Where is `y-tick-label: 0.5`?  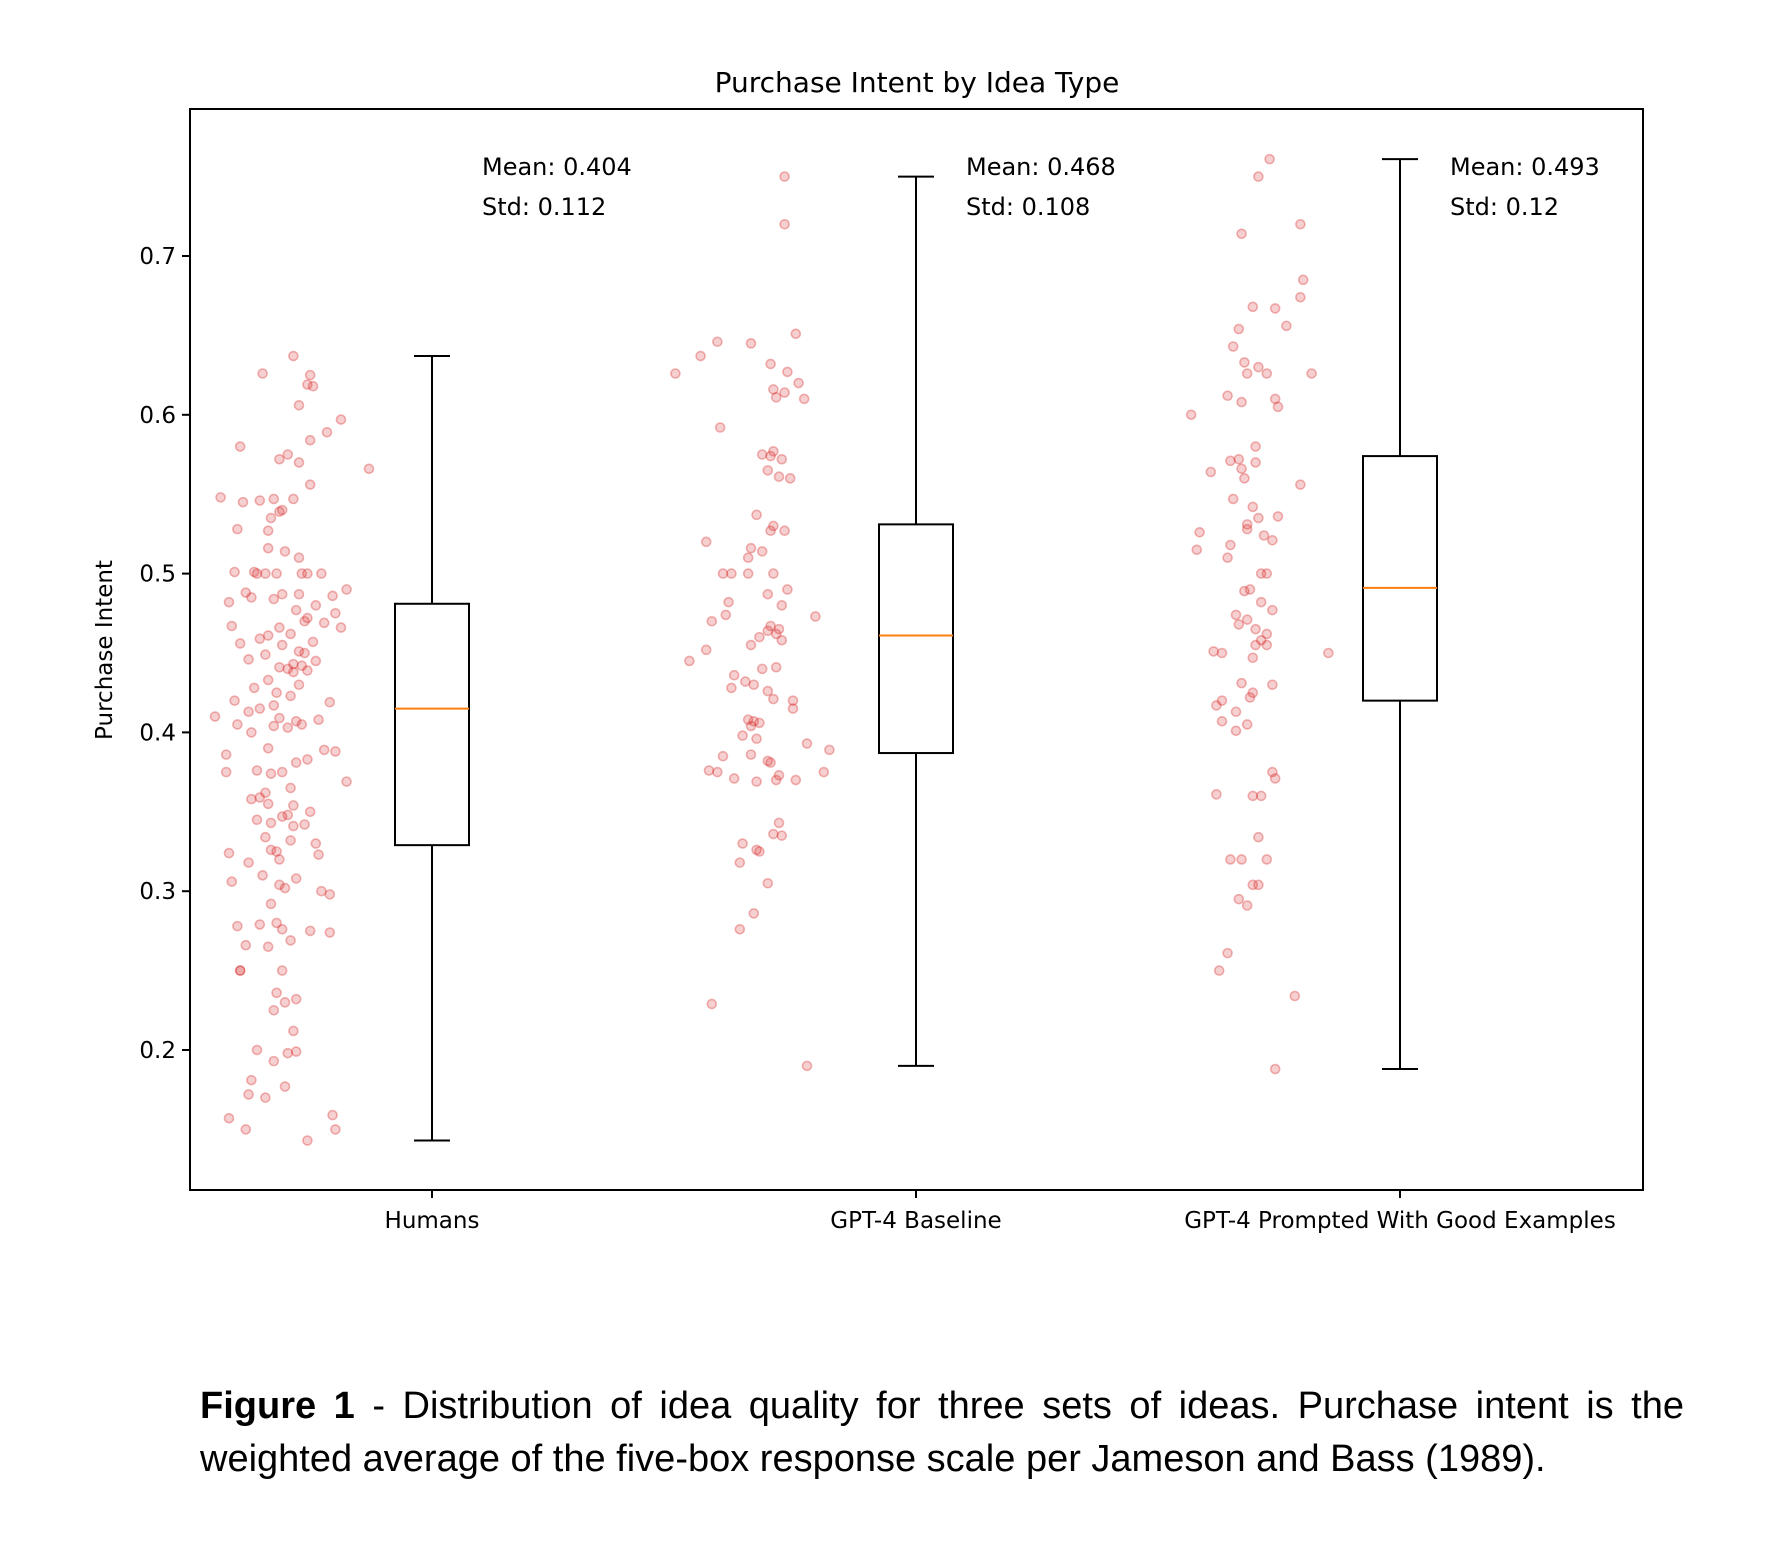
y-tick-label: 0.5 is located at coordinates (157, 575).